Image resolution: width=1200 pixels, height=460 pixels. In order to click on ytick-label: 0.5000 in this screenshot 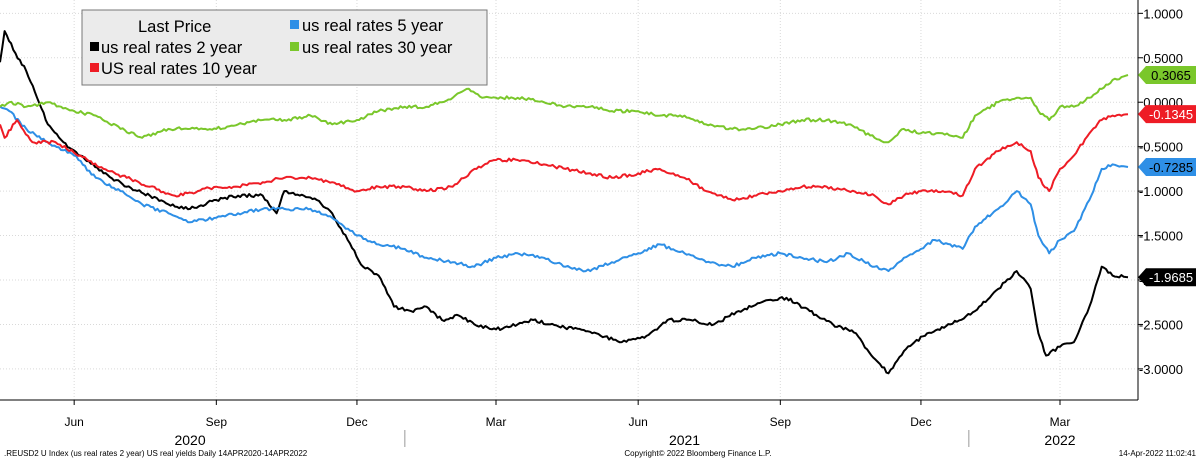, I will do `click(1163, 58)`.